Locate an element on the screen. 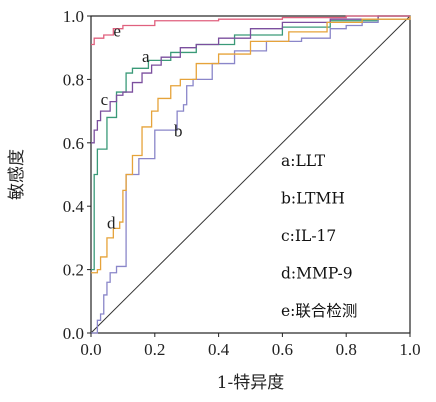 This screenshot has height=402, width=436. y-axis-label: 敏感度 is located at coordinates (17, 174).